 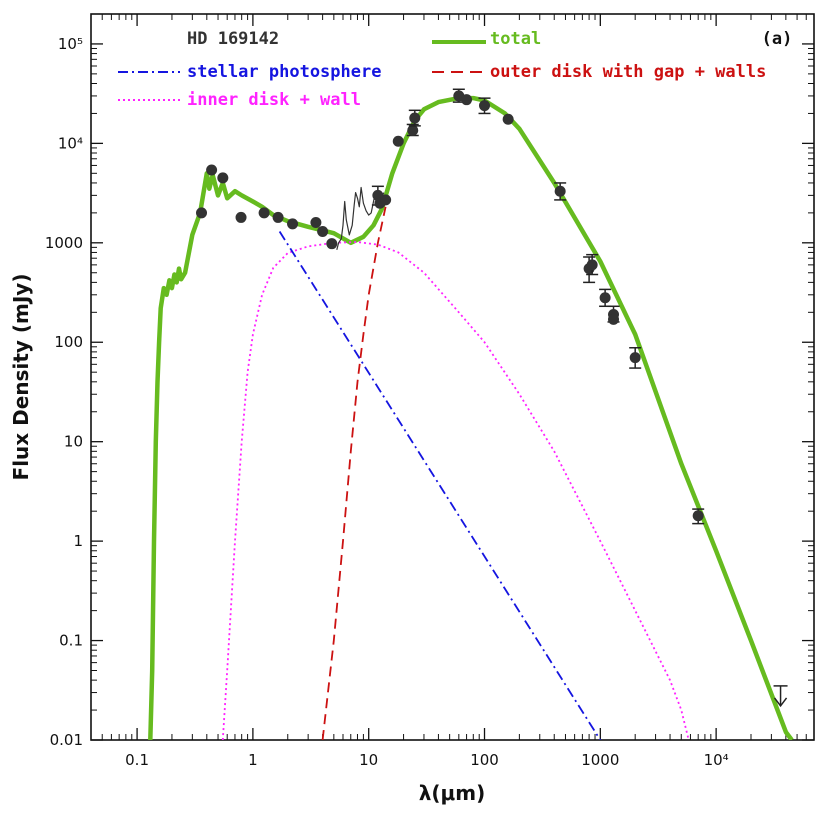 I want to click on y-tick-label: 10⁴, so click(x=70, y=143).